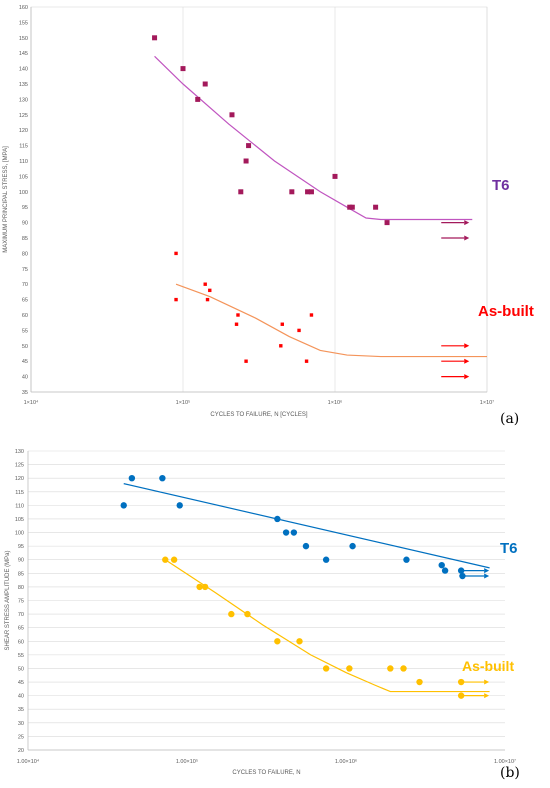 The image size is (550, 788). I want to click on y-tick-label: 50, so click(21, 669).